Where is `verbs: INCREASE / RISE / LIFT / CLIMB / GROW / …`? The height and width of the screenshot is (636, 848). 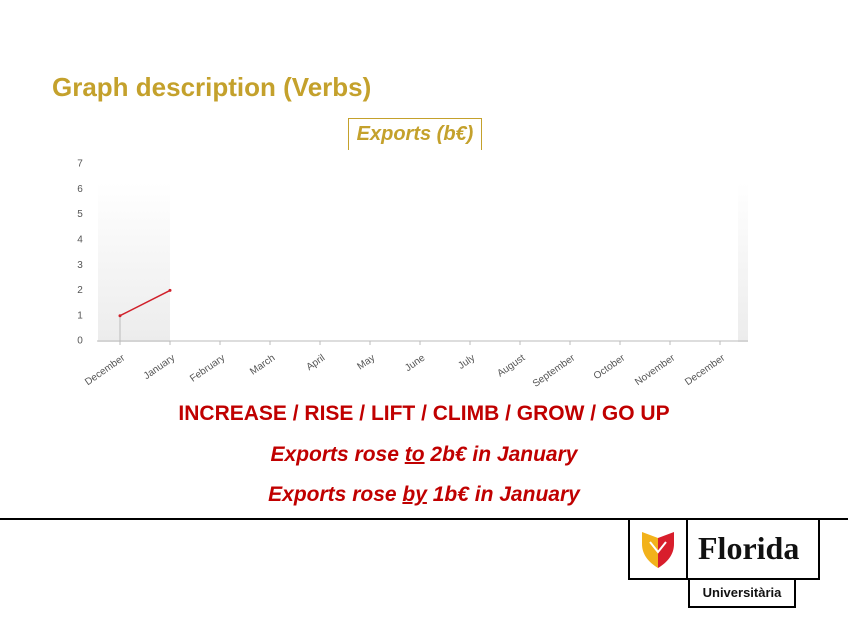 verbs: INCREASE / RISE / LIFT / CLIMB / GROW / … is located at coordinates (424, 413).